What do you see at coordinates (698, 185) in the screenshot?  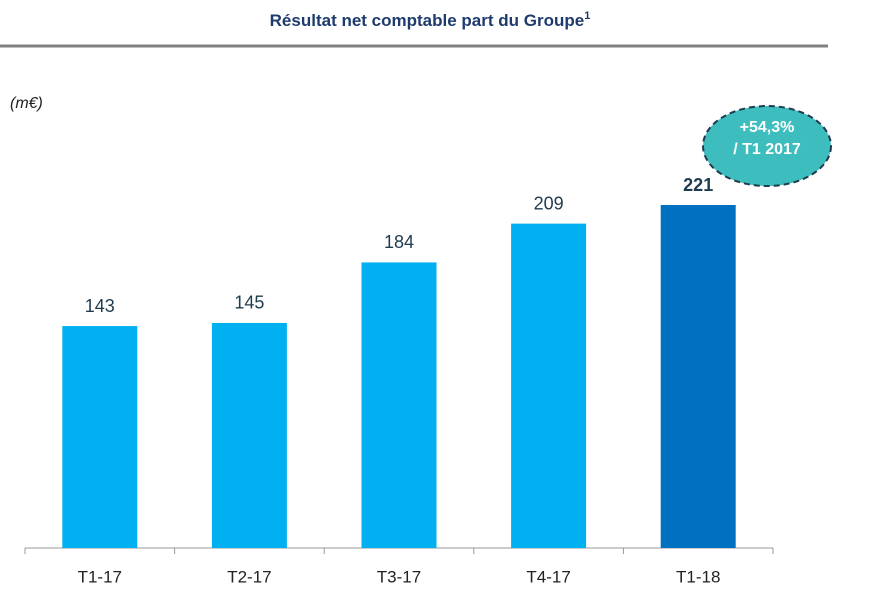 I see `value-label: 221` at bounding box center [698, 185].